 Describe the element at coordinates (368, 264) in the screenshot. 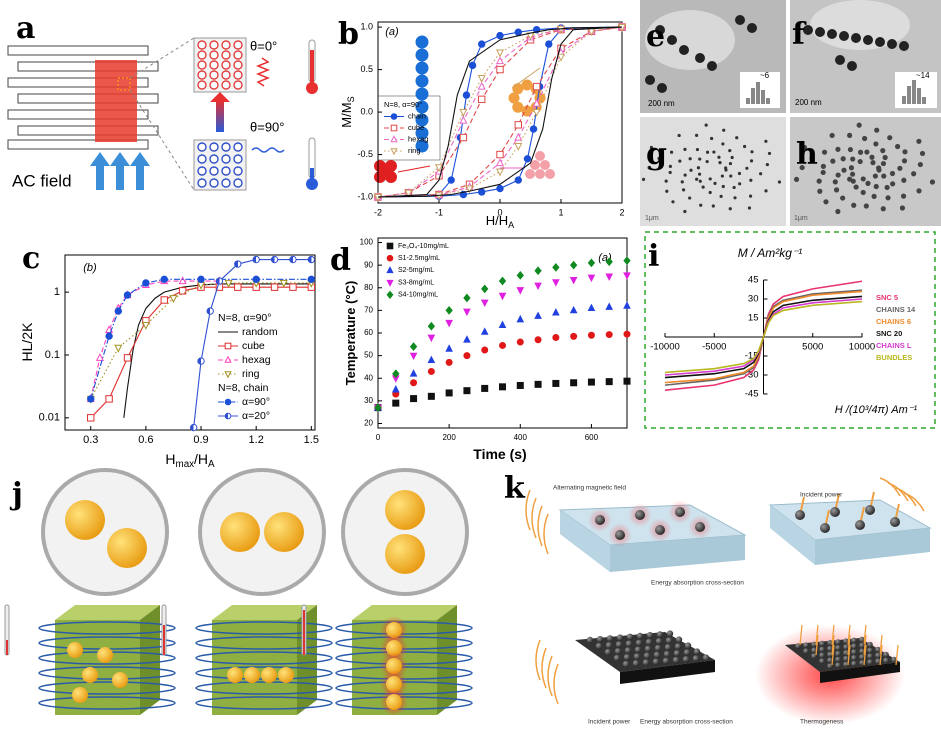

I see `y-tick-label: 90` at that location.